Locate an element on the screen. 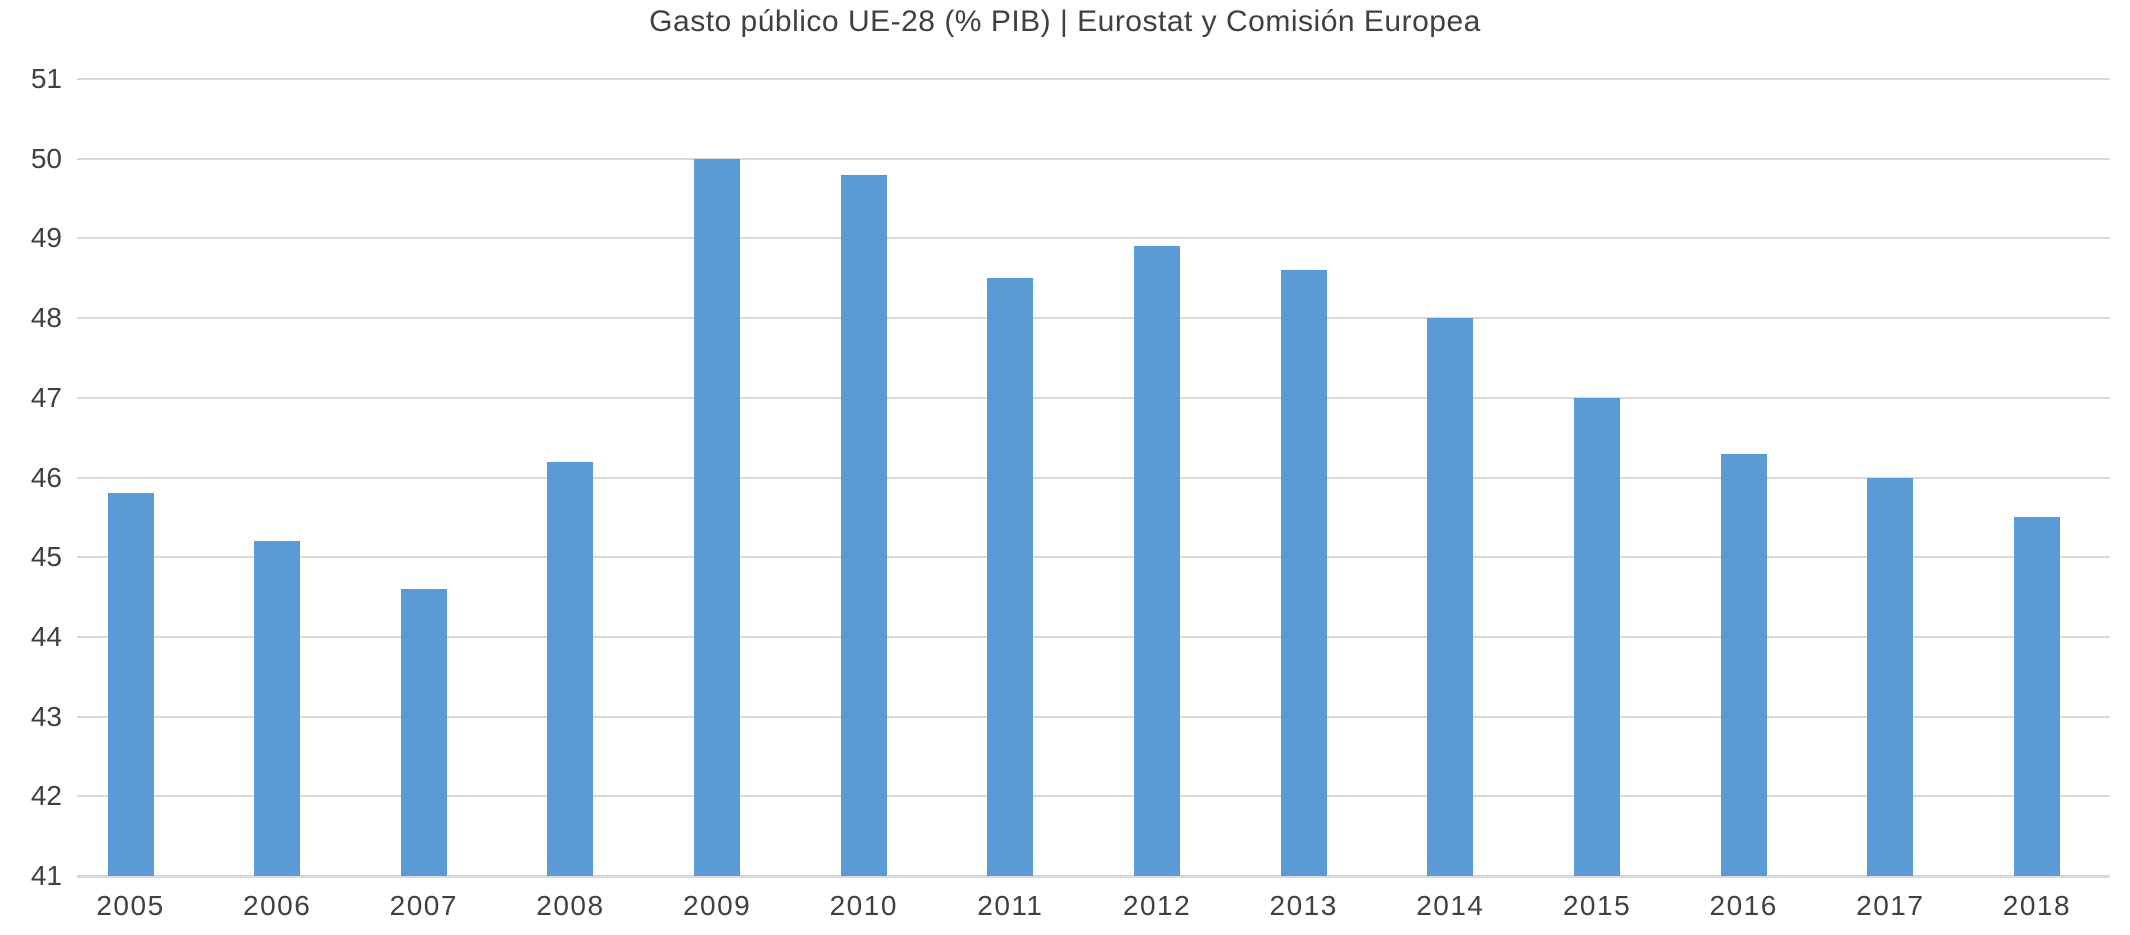 The height and width of the screenshot is (935, 2130). bar-2005 is located at coordinates (130, 684).